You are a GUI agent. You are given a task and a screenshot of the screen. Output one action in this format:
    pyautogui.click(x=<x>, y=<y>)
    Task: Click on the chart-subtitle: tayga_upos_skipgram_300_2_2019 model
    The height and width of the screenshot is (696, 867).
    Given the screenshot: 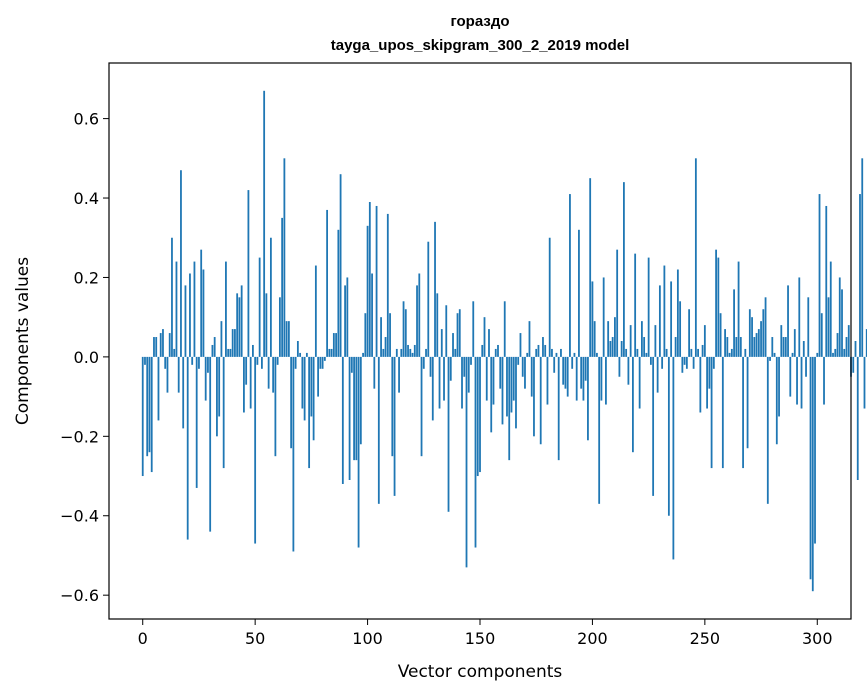 What is the action you would take?
    pyautogui.click(x=480, y=45)
    